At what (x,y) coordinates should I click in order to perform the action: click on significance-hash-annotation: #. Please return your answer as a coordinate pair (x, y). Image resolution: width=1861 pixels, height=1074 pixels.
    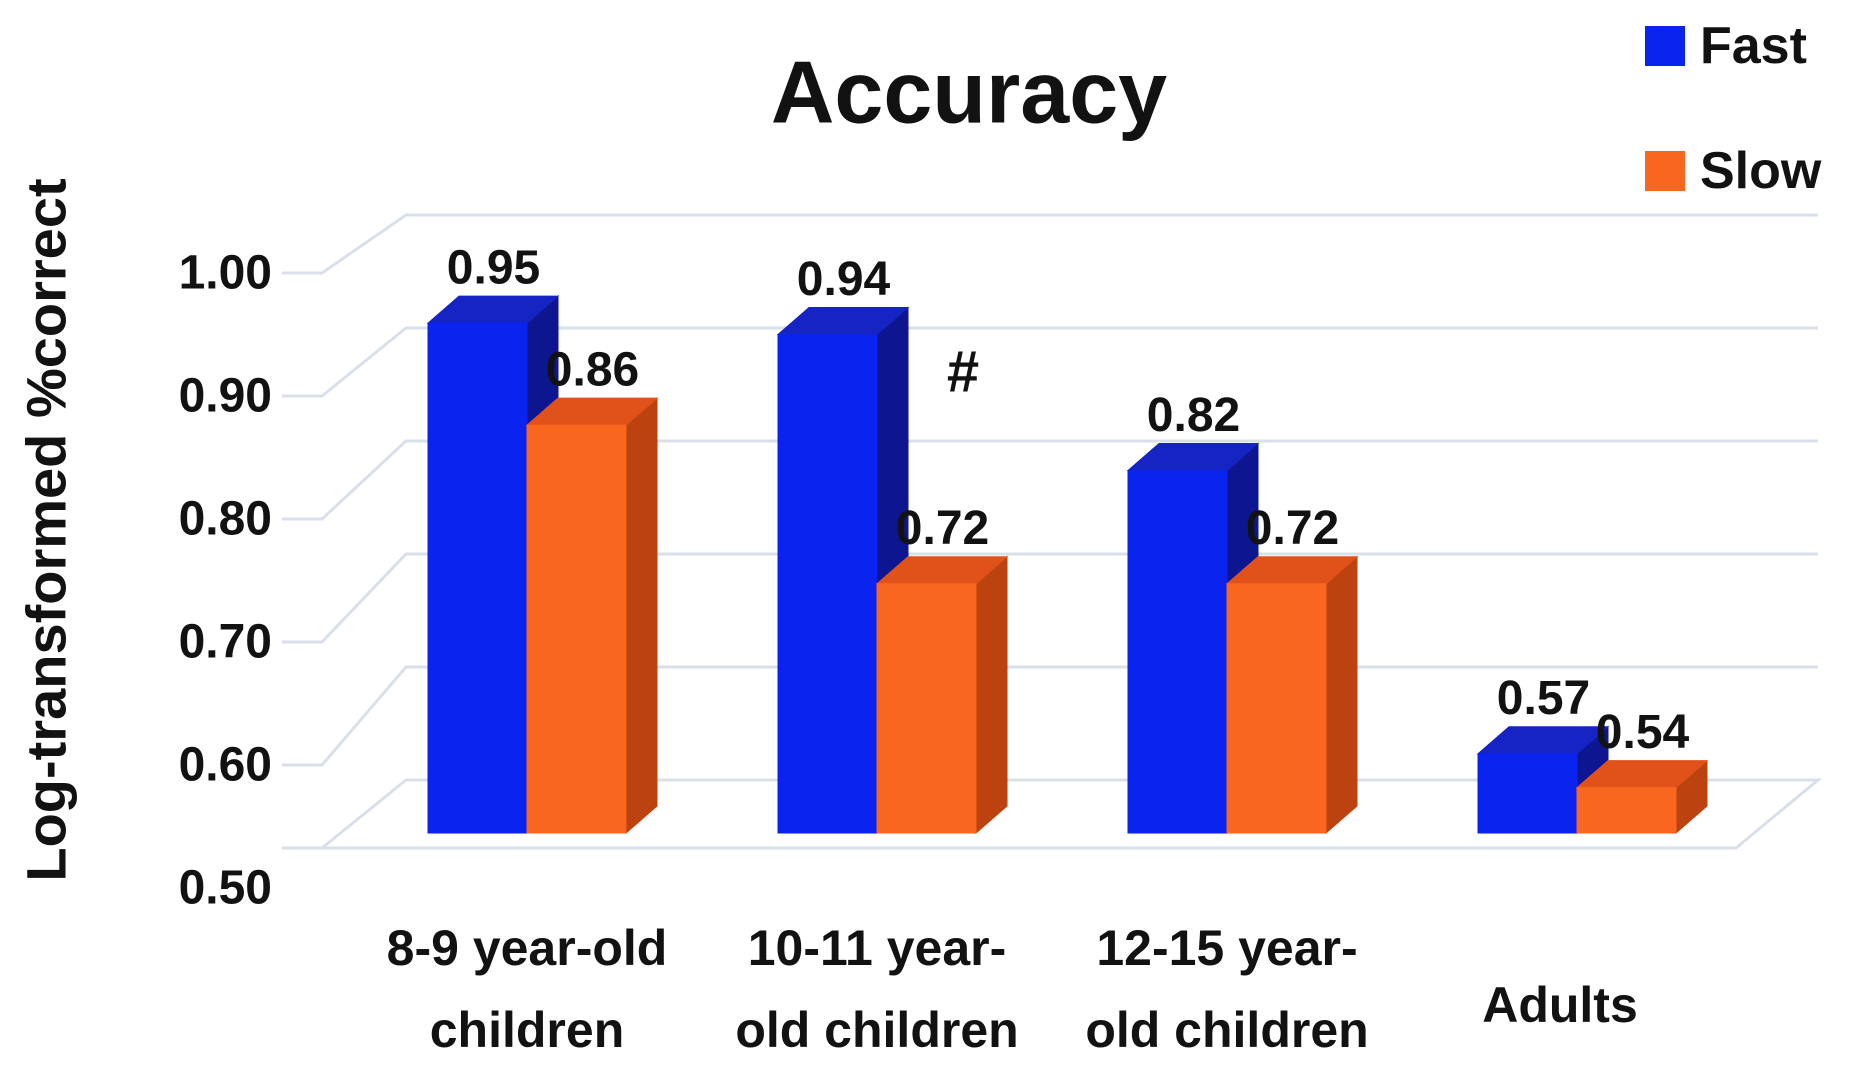
    Looking at the image, I should click on (963, 372).